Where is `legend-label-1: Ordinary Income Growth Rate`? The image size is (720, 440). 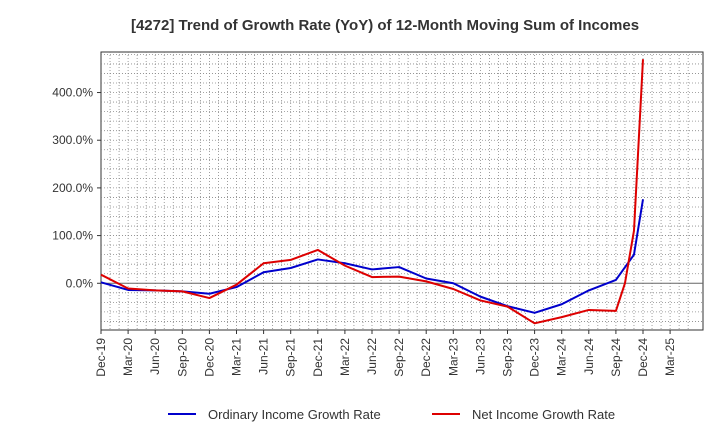 legend-label-1: Ordinary Income Growth Rate is located at coordinates (294, 414).